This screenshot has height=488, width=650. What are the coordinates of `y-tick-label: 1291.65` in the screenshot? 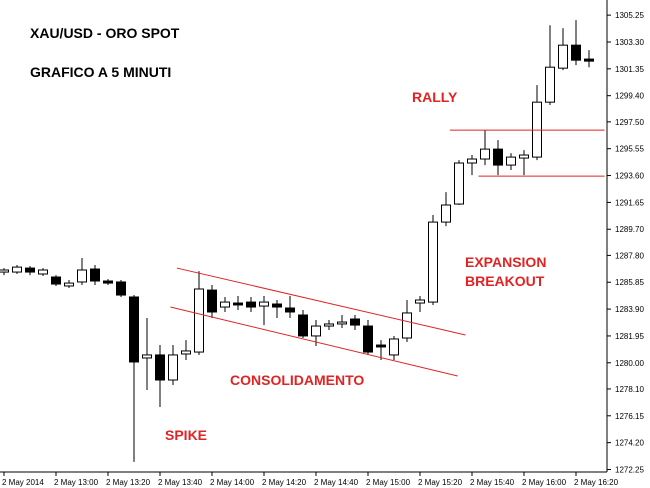 It's located at (629, 202).